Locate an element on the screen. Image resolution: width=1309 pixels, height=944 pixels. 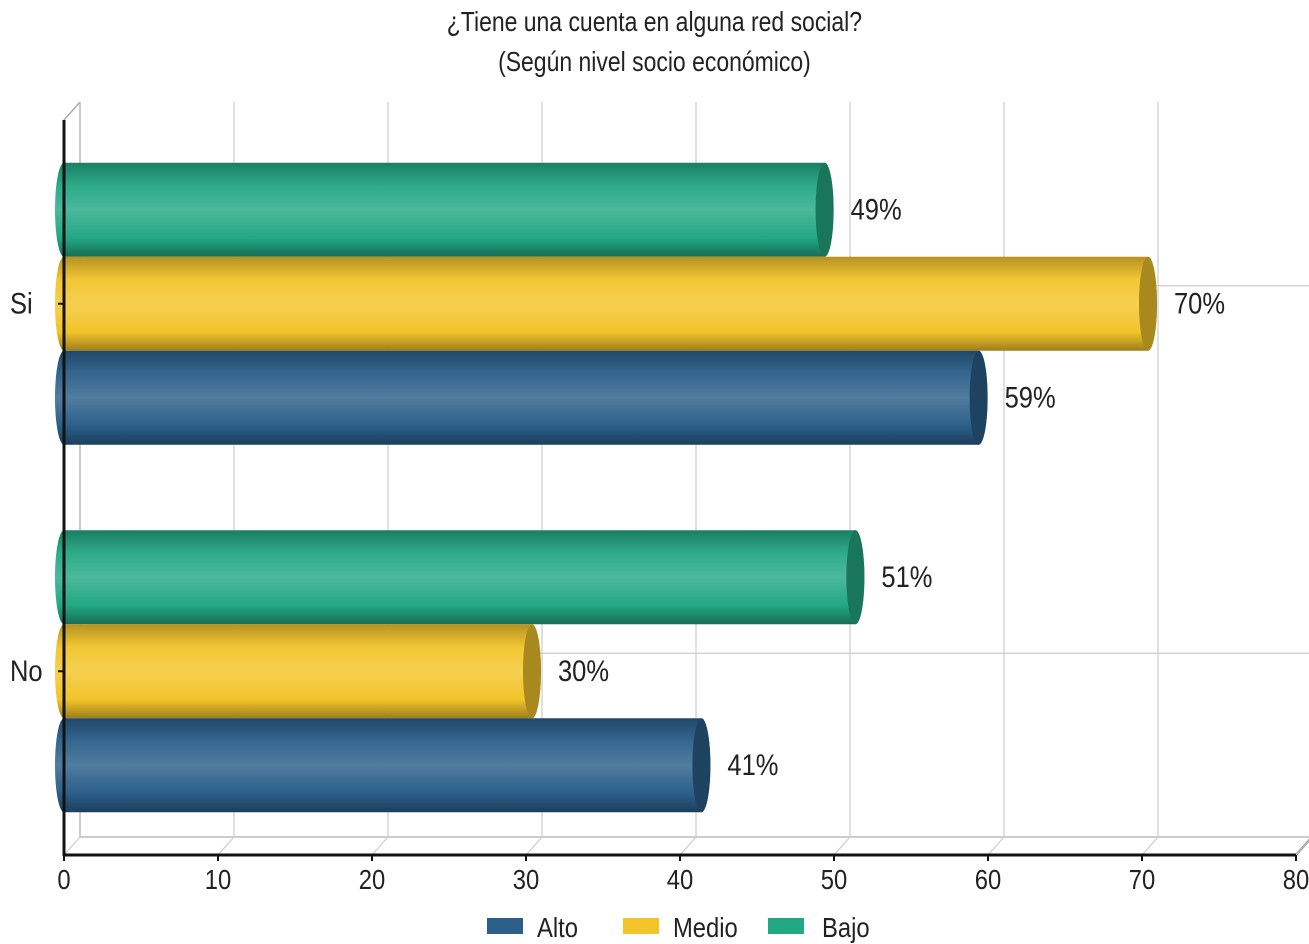
data-label-bajo-no: 51% is located at coordinates (906, 576).